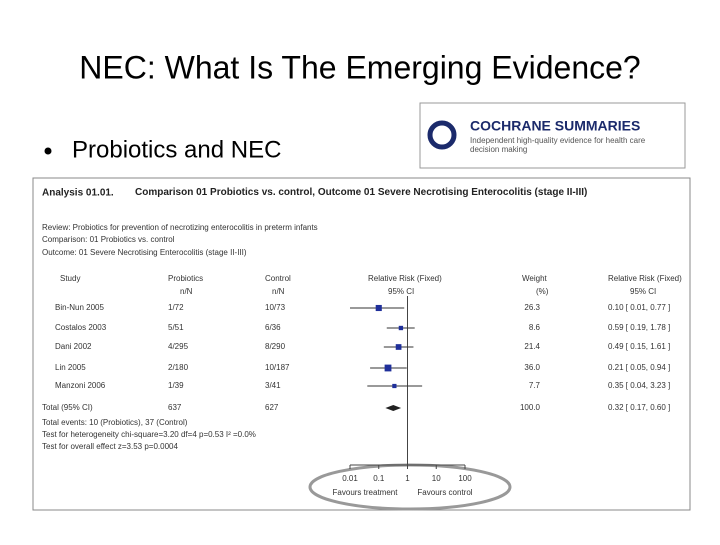 This screenshot has height=545, width=720. Describe the element at coordinates (73, 346) in the screenshot. I see `study: Dani 2002` at that location.